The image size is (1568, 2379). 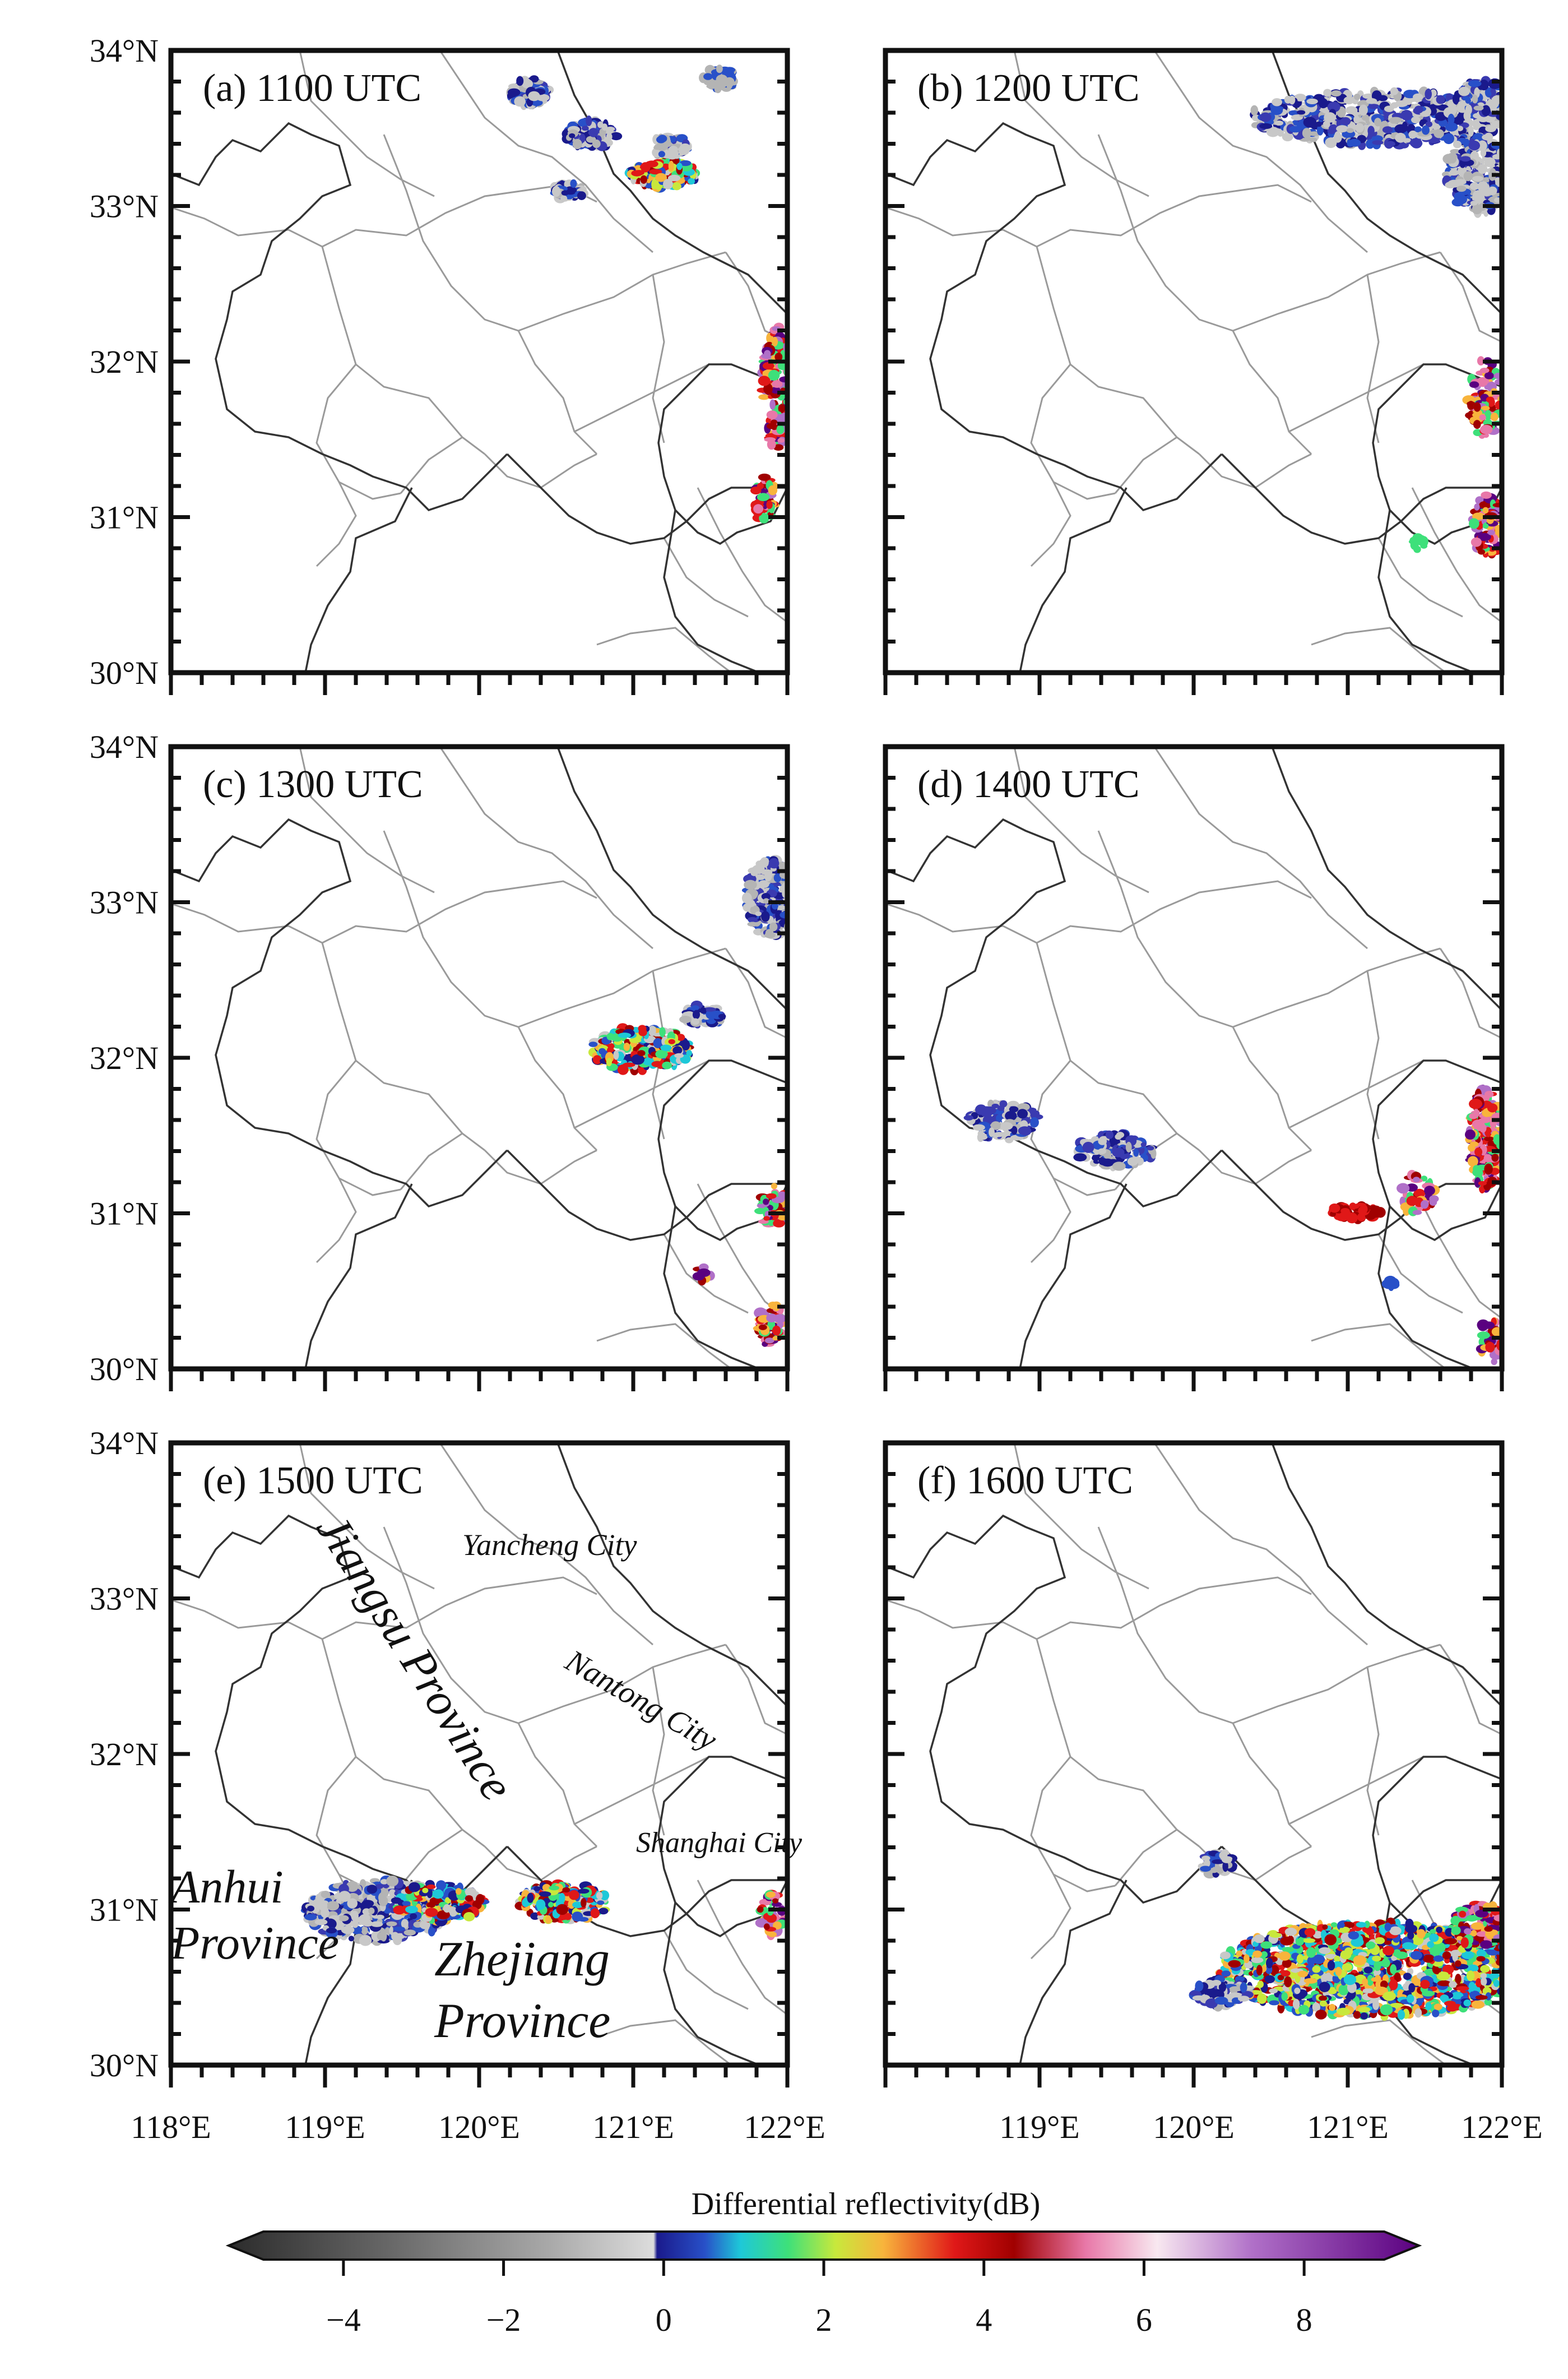 I want to click on panel-label: (d) 1400 UTC, so click(x=1028, y=784).